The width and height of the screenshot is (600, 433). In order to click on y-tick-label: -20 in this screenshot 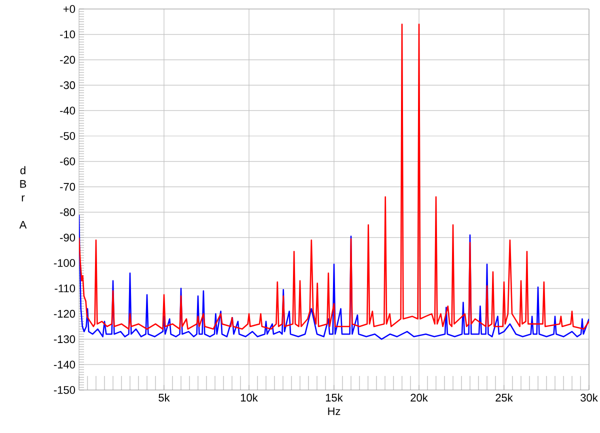, I will do `click(68, 60)`.